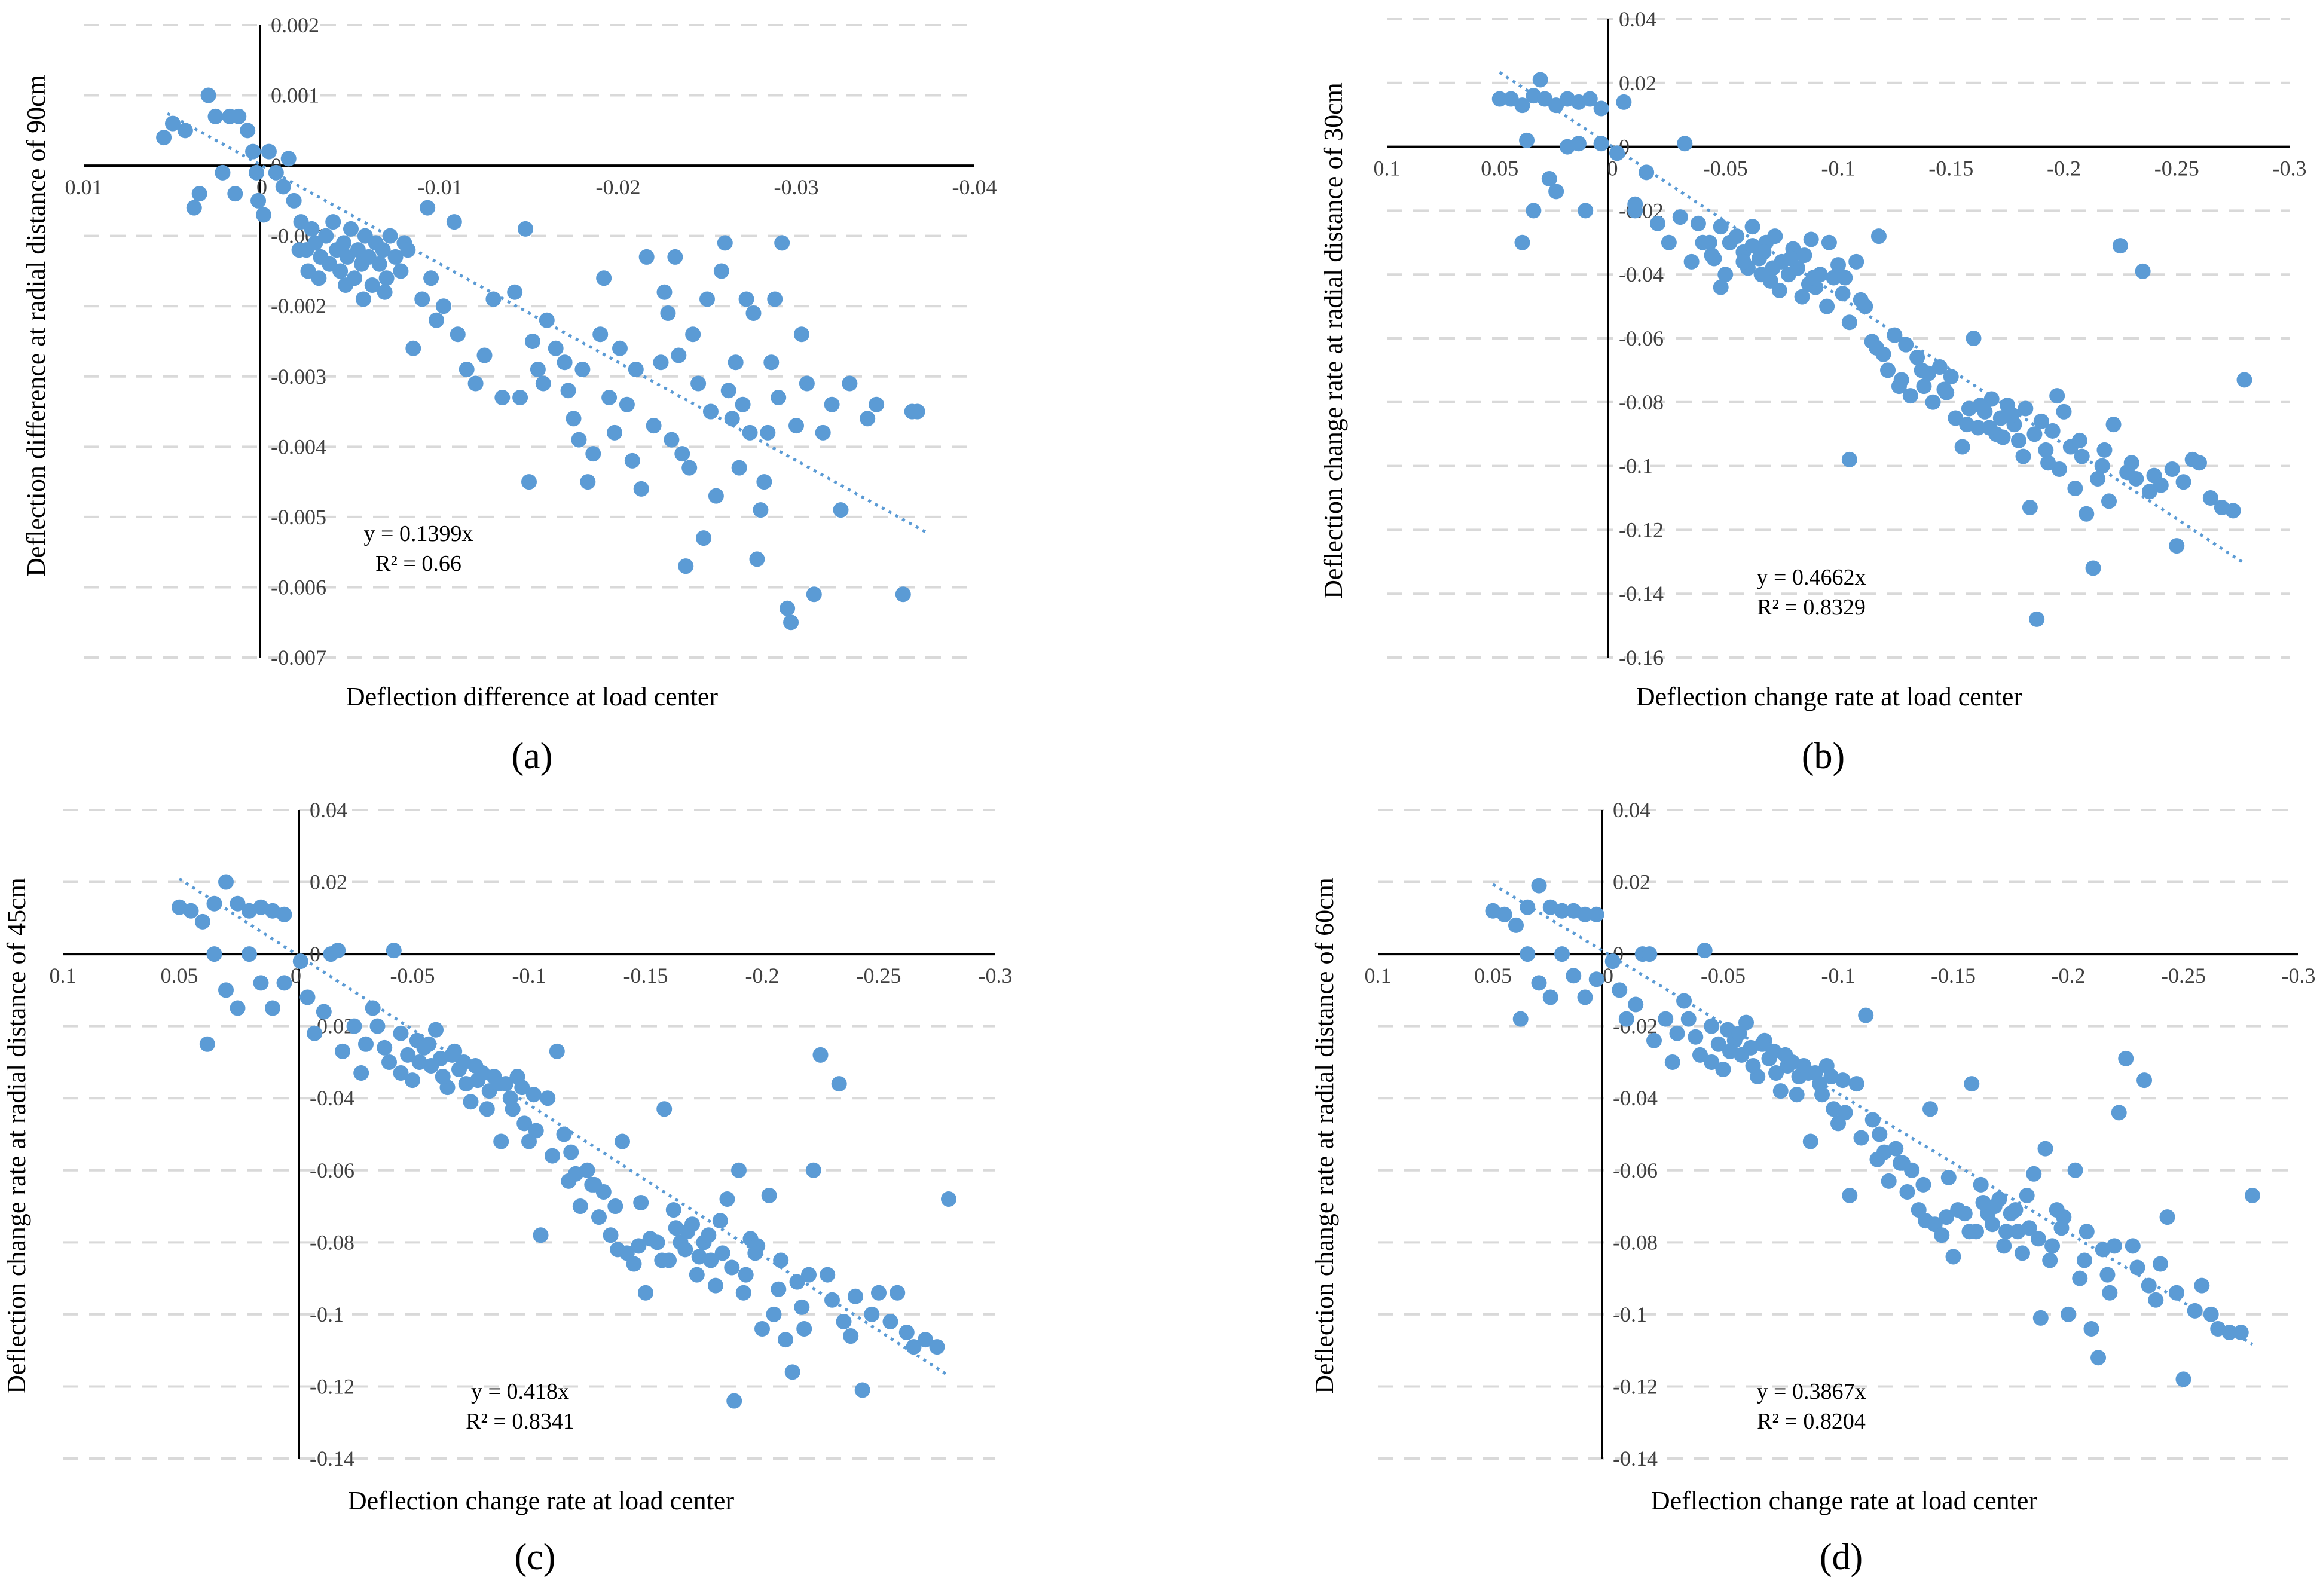  What do you see at coordinates (1608, 975) in the screenshot?
I see `x-tick-label: 0` at bounding box center [1608, 975].